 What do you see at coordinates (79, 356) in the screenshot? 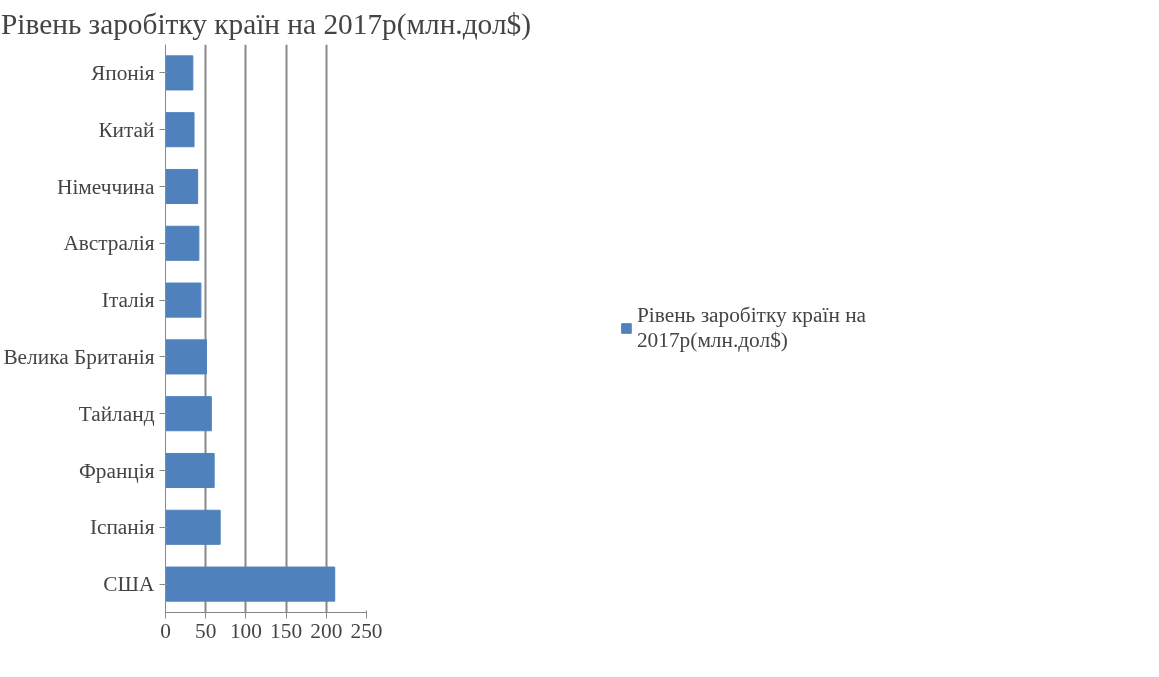
I see `y-tick-label: Велика Британія` at bounding box center [79, 356].